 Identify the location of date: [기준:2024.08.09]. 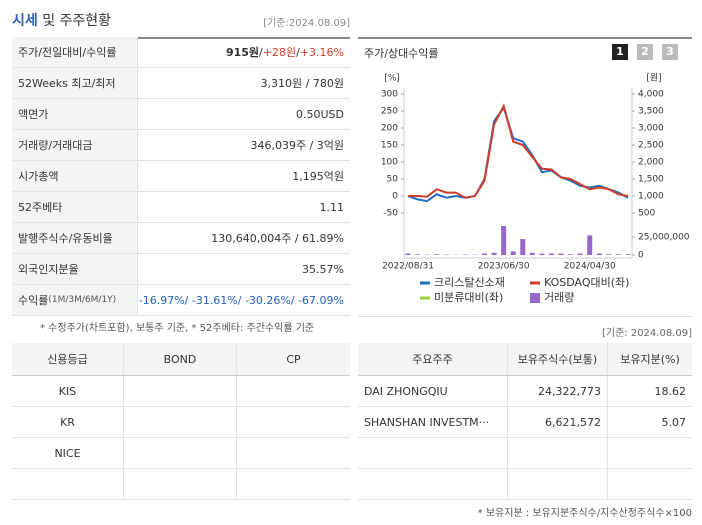
(306, 23).